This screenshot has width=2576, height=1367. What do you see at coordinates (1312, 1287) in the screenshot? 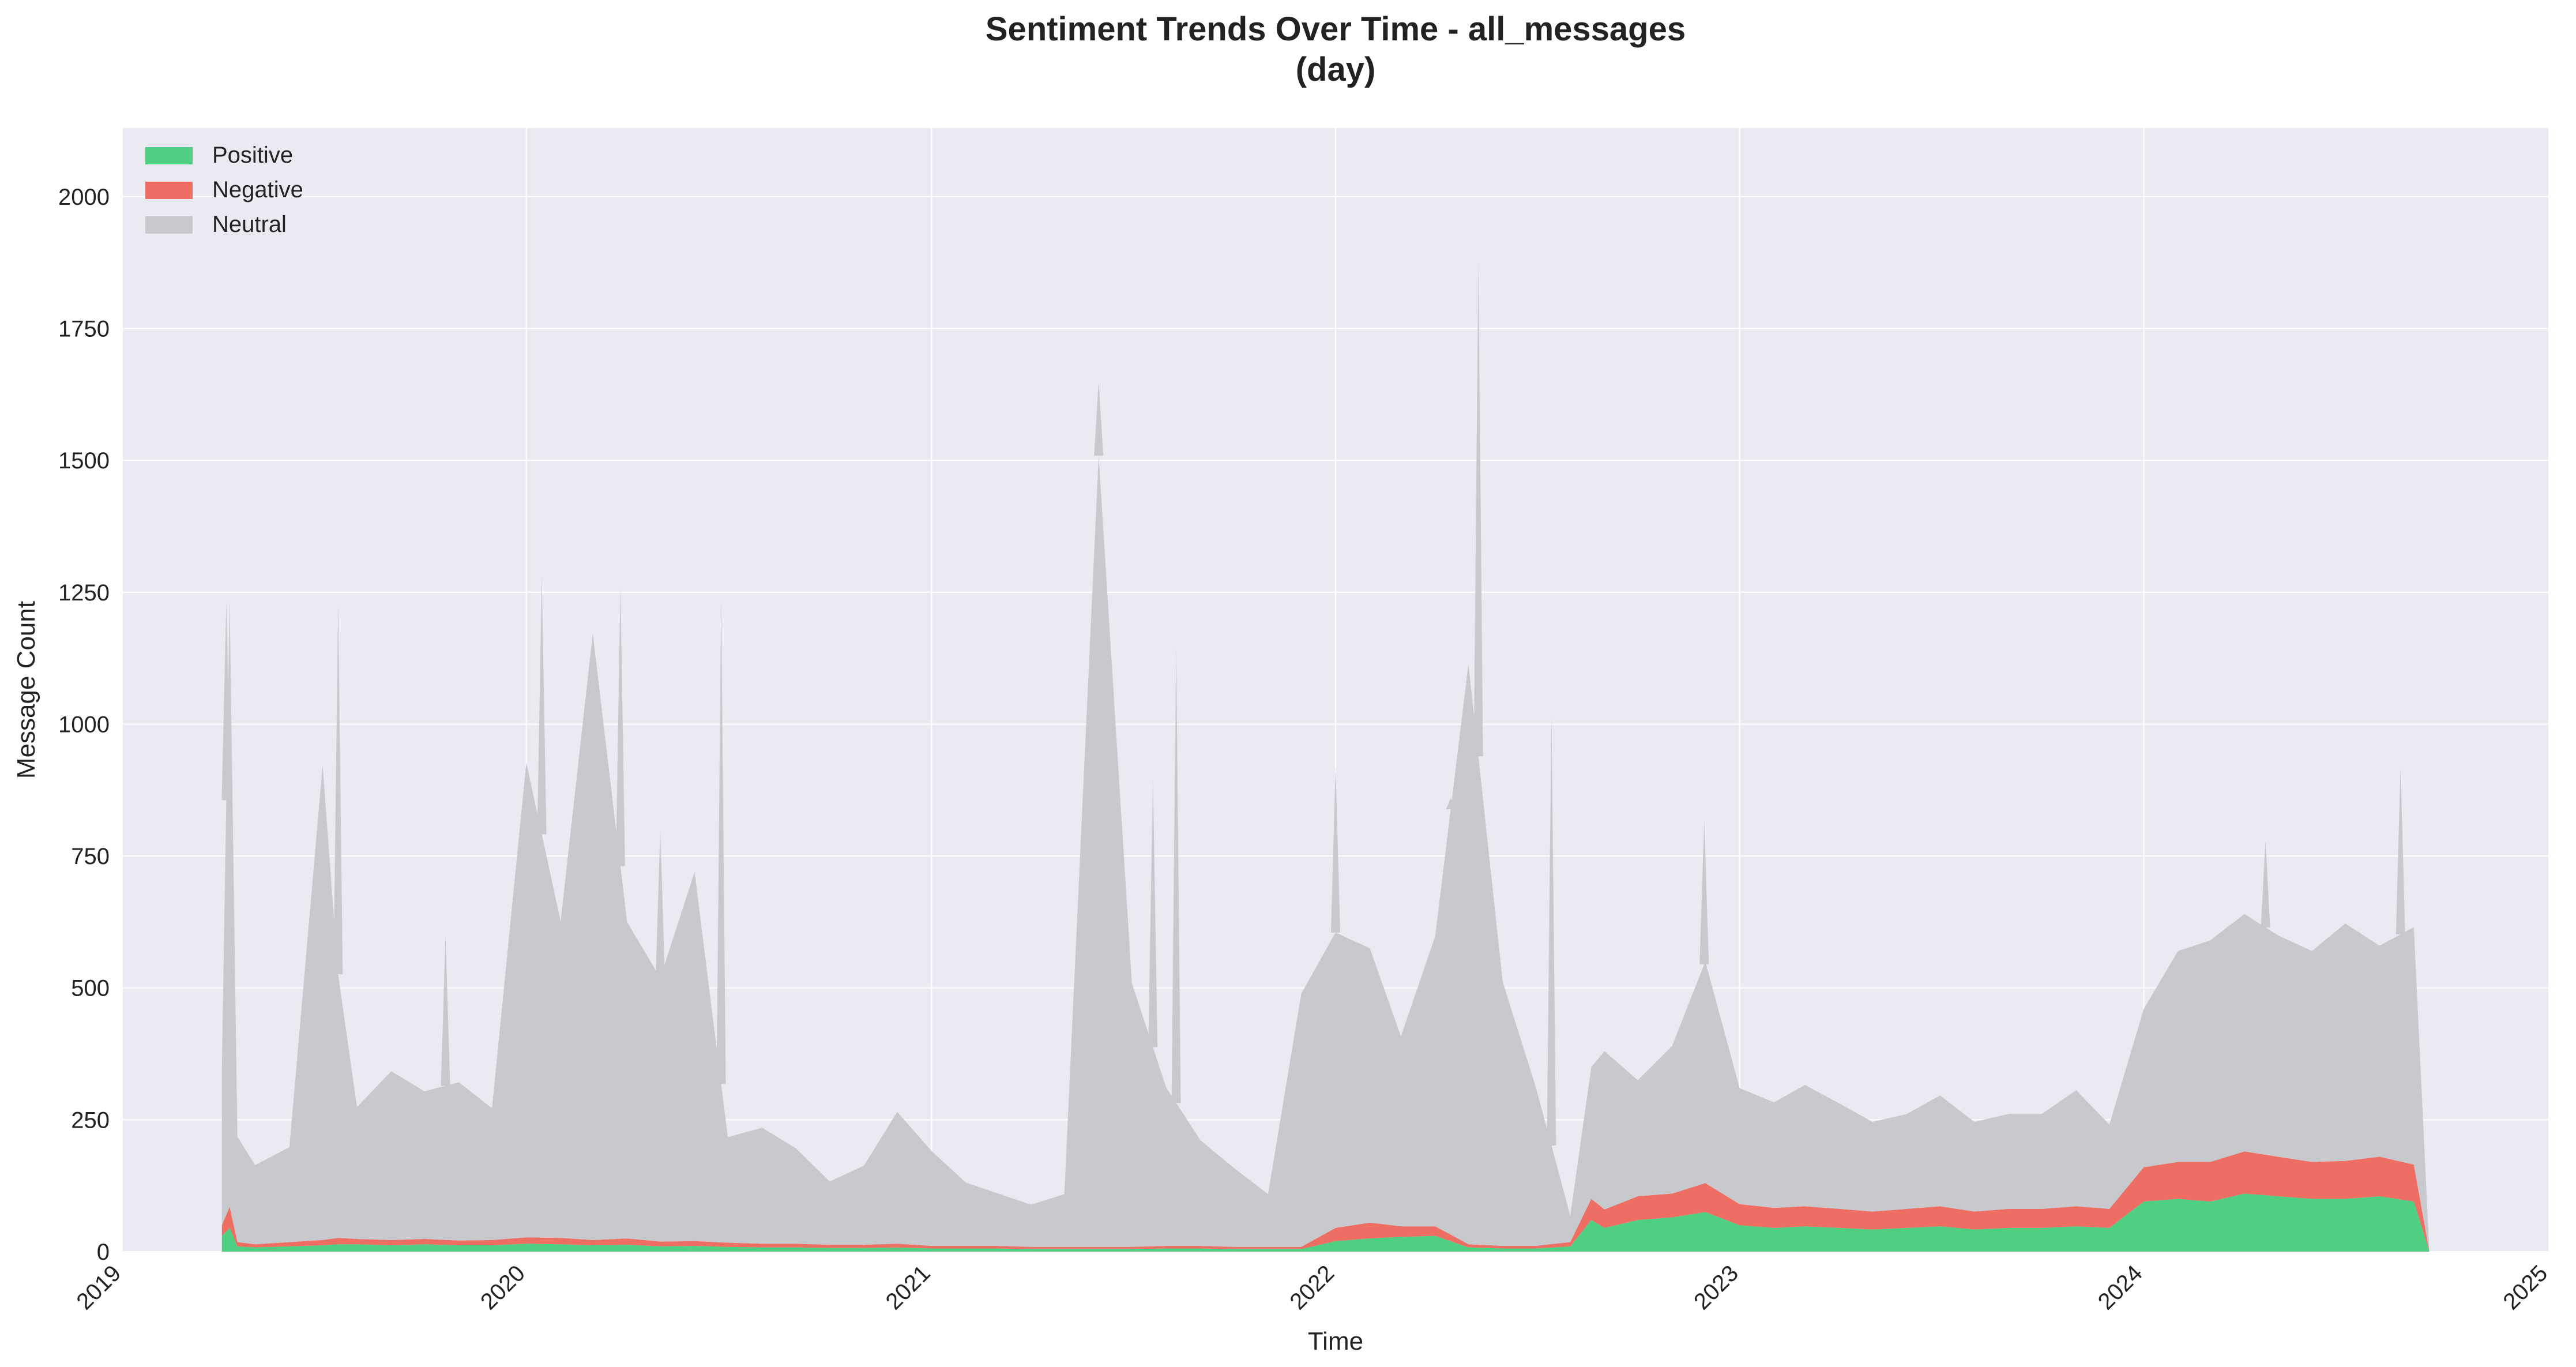
I see `x-tick-label: 2022` at bounding box center [1312, 1287].